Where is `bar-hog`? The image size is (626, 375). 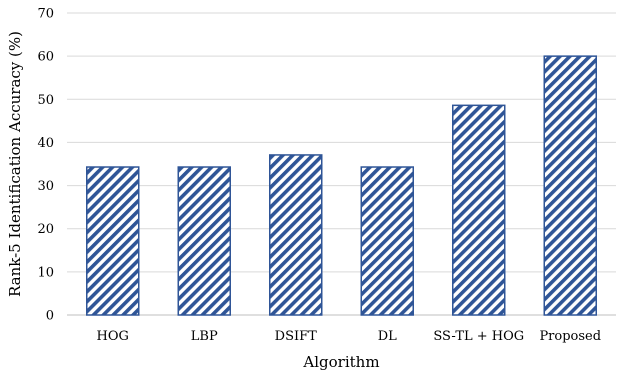 bar-hog is located at coordinates (113, 241).